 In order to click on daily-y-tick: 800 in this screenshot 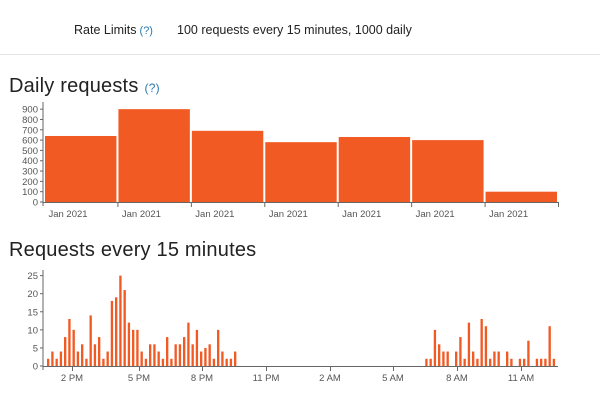, I will do `click(32, 120)`.